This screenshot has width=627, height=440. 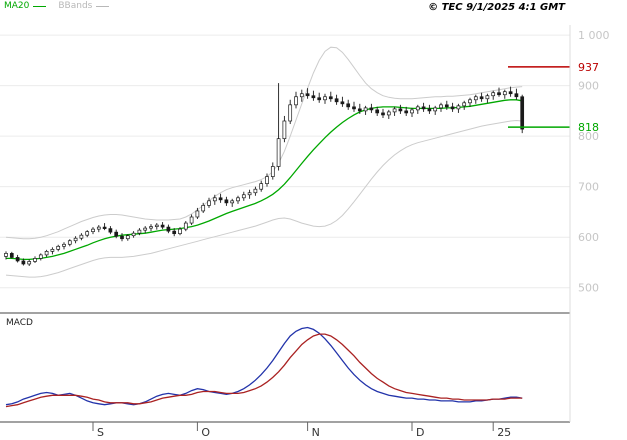 I want to click on y-axis-label: 800, so click(x=588, y=136).